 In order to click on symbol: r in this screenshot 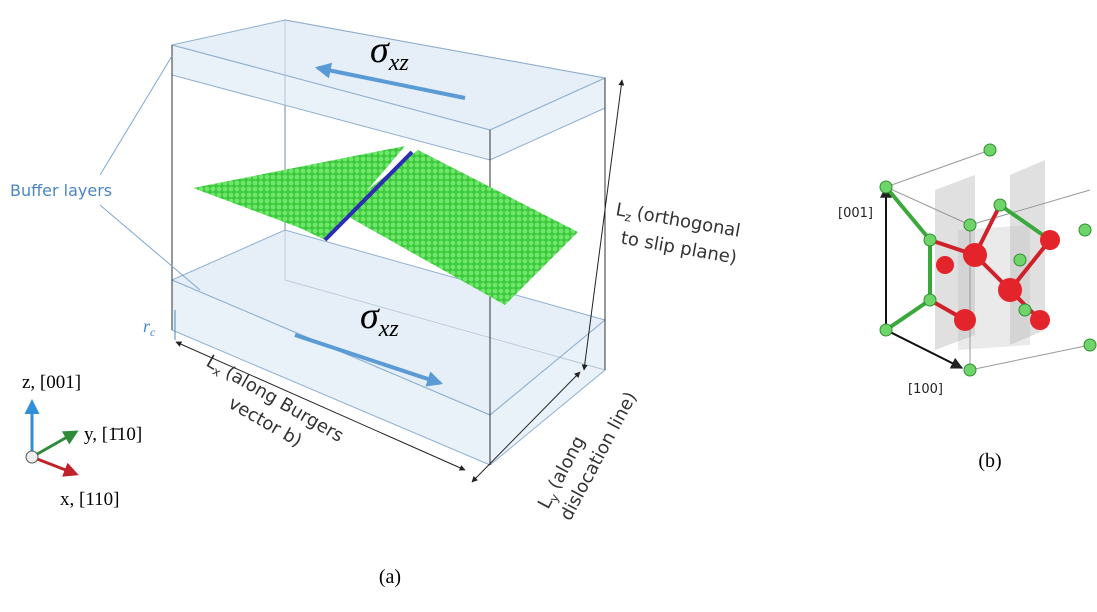, I will do `click(147, 326)`.